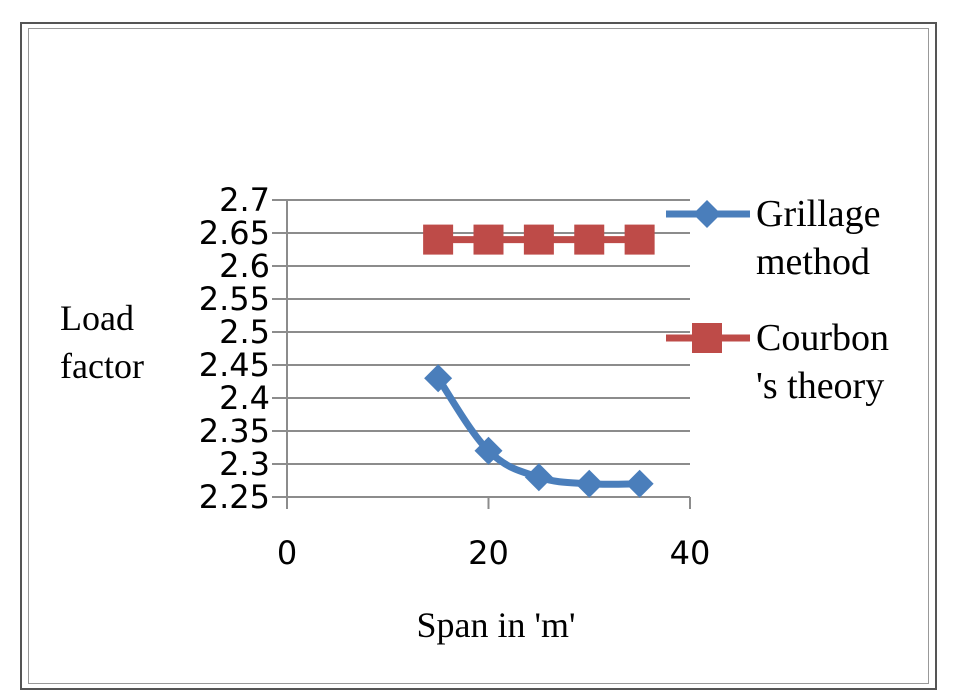  What do you see at coordinates (102, 342) in the screenshot?
I see `y-axis-label: Load factor` at bounding box center [102, 342].